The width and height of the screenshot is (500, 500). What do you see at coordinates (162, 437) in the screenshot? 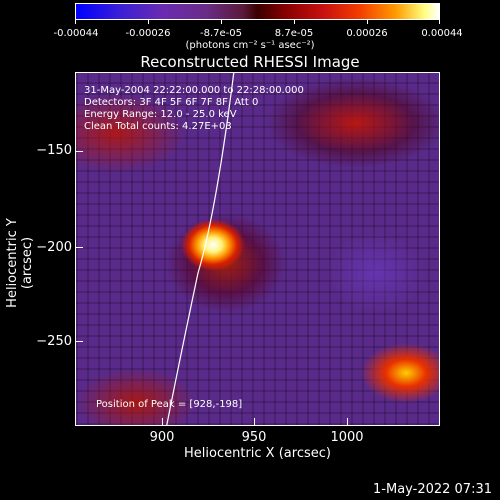
I see `x-tick-label: 900` at bounding box center [162, 437].